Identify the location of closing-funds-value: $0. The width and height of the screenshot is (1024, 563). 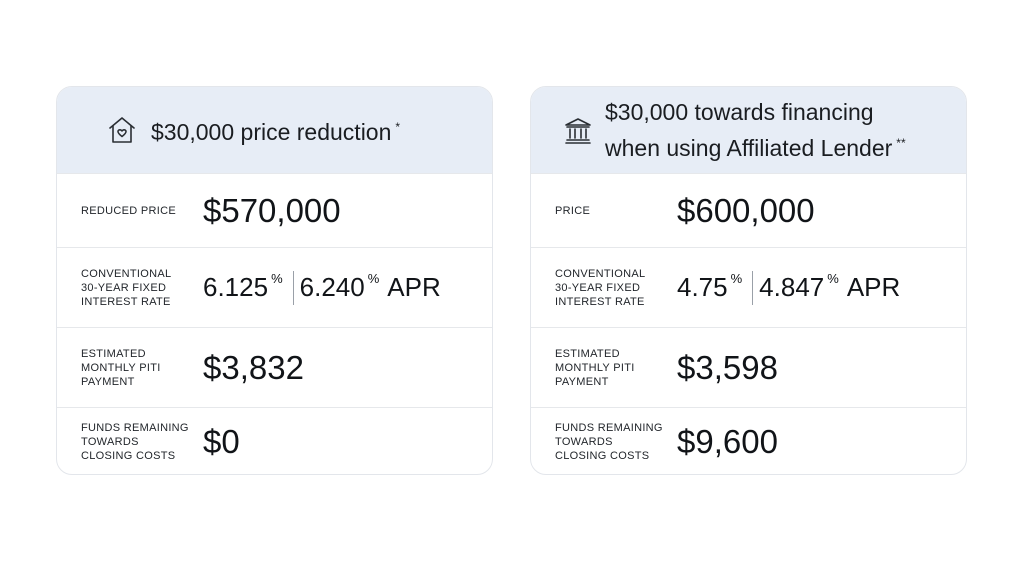
(221, 441).